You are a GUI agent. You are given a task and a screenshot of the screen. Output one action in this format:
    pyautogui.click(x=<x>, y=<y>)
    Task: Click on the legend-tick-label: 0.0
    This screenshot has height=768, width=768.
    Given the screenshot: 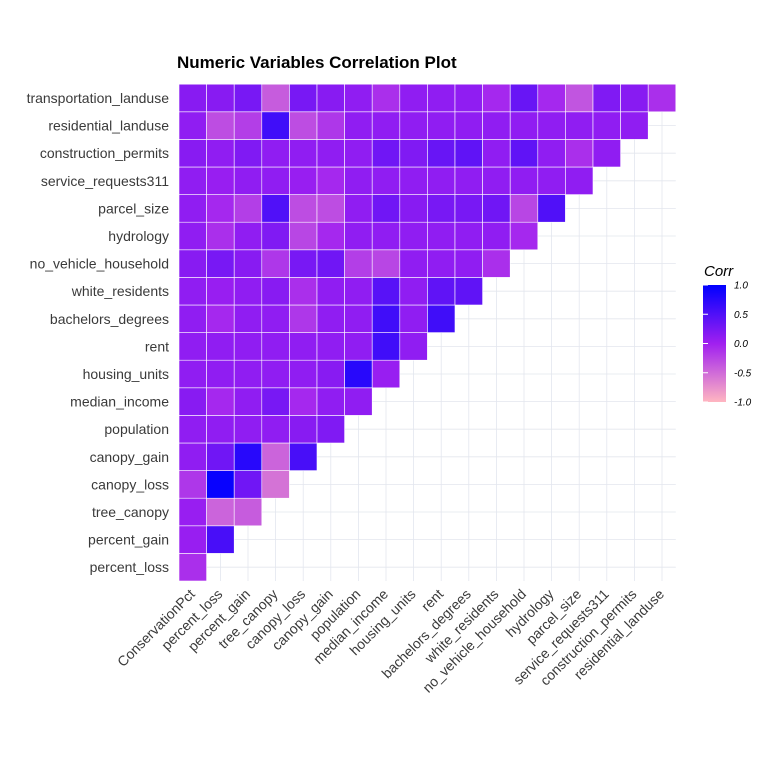 What is the action you would take?
    pyautogui.click(x=741, y=344)
    